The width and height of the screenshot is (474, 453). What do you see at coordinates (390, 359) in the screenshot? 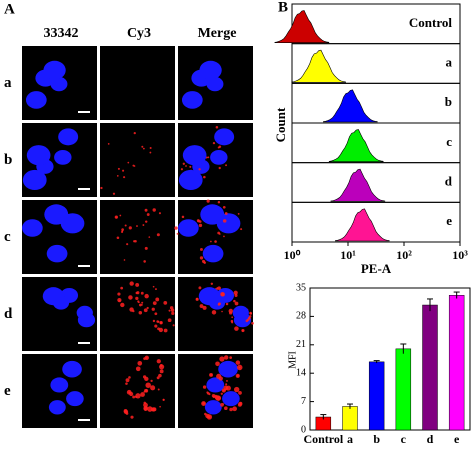
I see `axes-frame` at bounding box center [390, 359].